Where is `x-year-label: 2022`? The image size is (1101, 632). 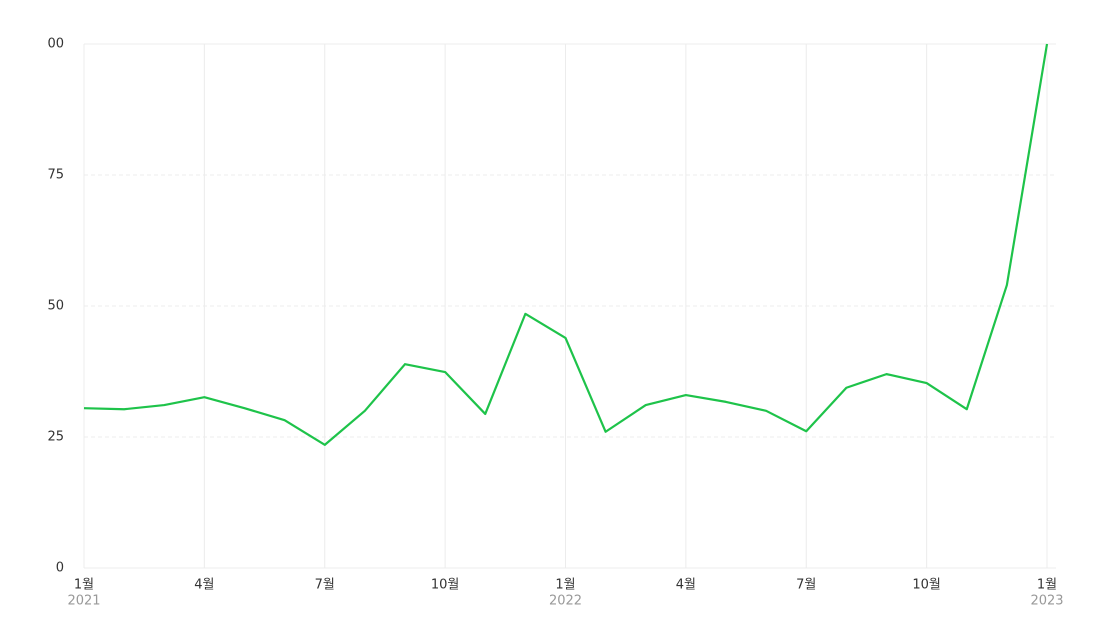
x-year-label: 2022 is located at coordinates (565, 601).